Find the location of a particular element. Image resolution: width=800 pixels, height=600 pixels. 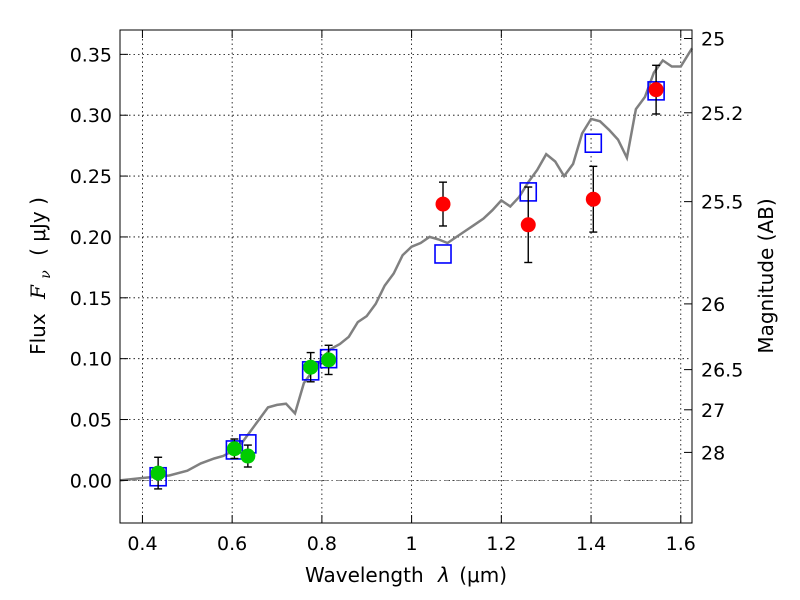

y-tick-label: 0.15 is located at coordinates (91, 299).